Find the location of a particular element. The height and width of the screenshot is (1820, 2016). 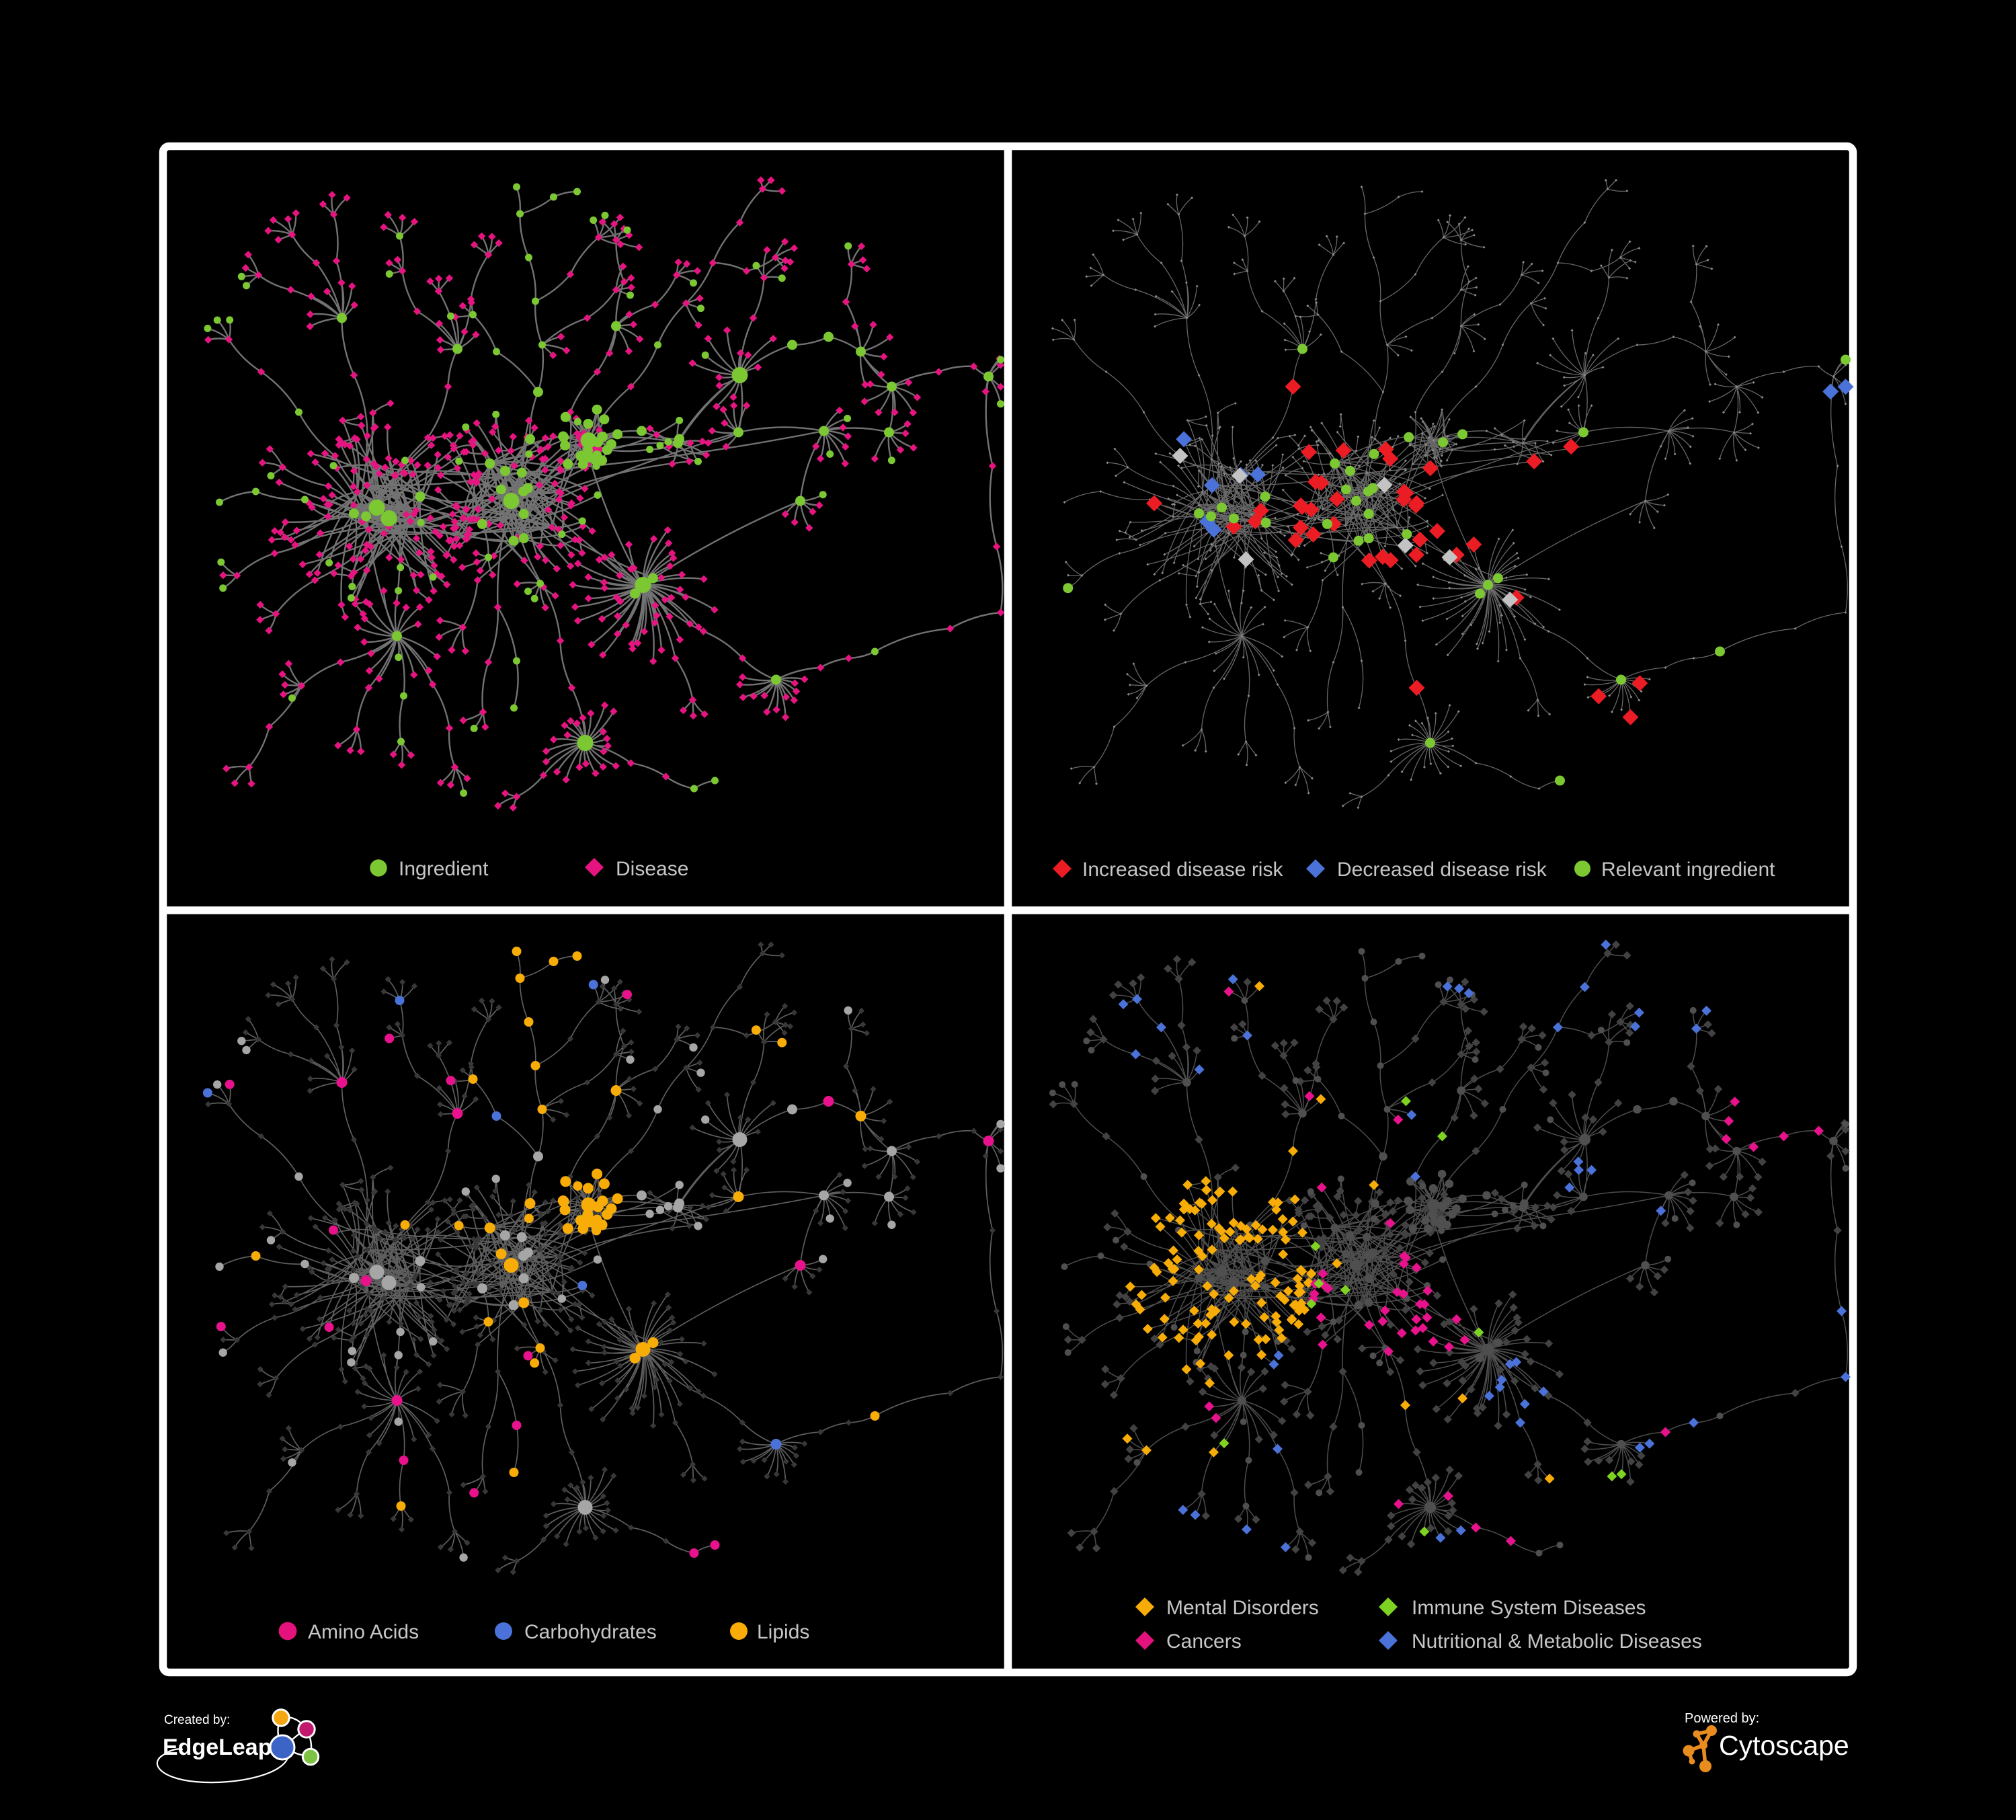

svg-text: Decreased disease risk is located at coordinates (1442, 870).